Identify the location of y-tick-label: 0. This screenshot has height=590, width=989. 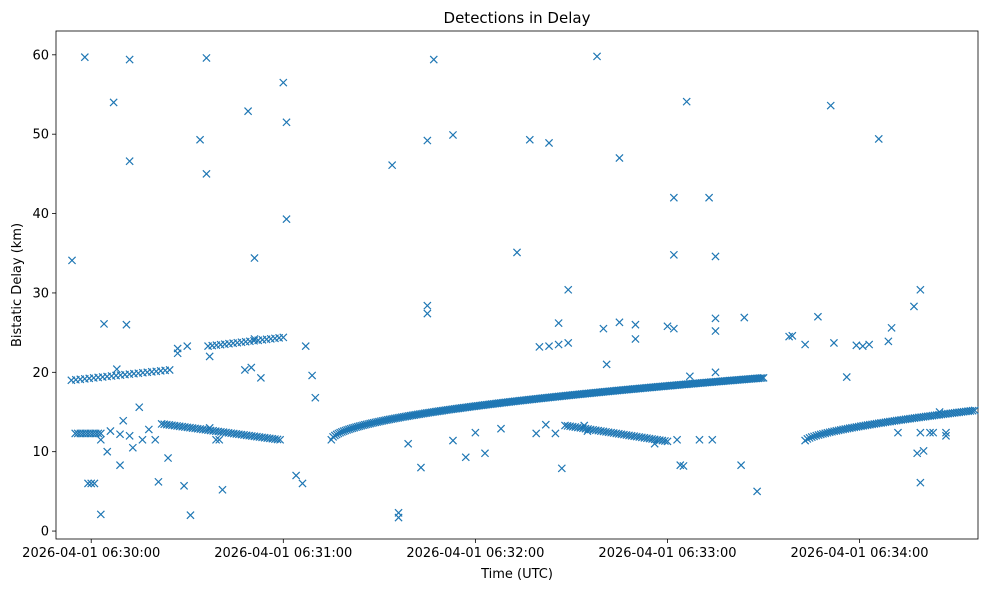
(45, 532).